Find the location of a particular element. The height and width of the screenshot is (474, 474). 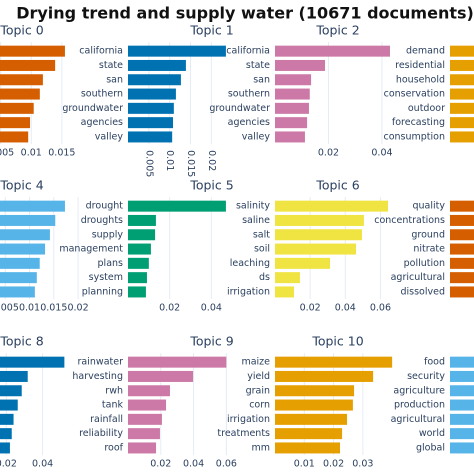

category-label: outdoor is located at coordinates (426, 108).